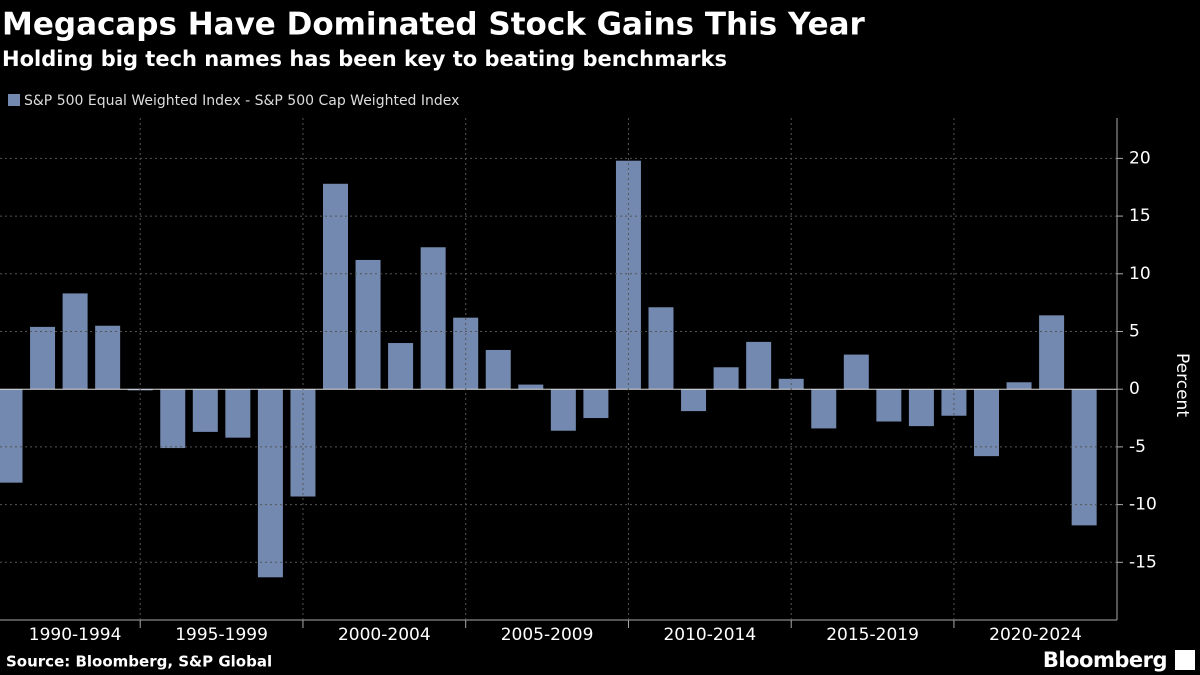 This screenshot has width=1200, height=675. Describe the element at coordinates (384, 635) in the screenshot. I see `x-tick-label: 2000-2004` at that location.